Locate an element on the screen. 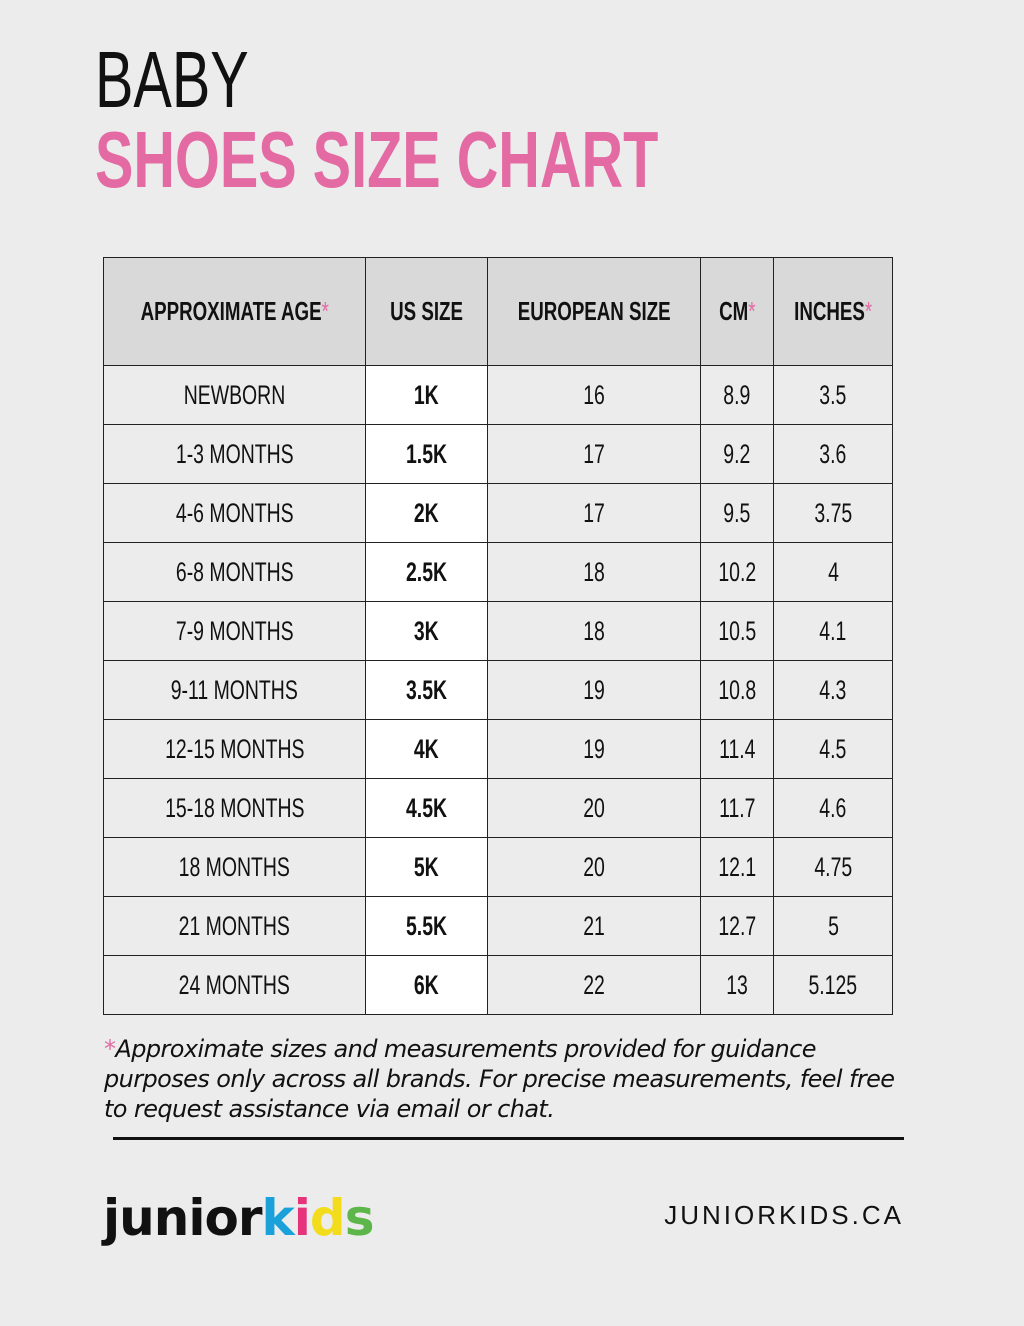 This screenshot has height=1326, width=1024. table-cell: 1.5K is located at coordinates (426, 454).